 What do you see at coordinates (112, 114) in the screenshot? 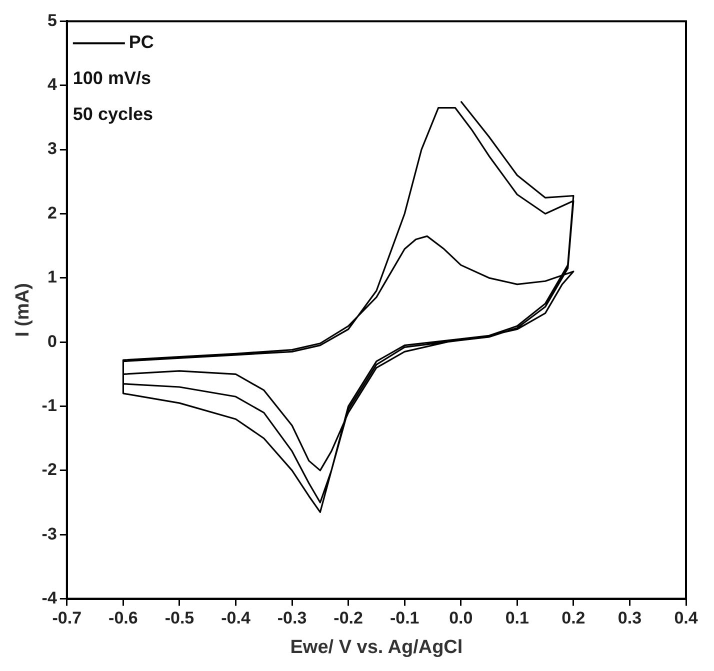
I see `annotation: 50 cycles` at bounding box center [112, 114].